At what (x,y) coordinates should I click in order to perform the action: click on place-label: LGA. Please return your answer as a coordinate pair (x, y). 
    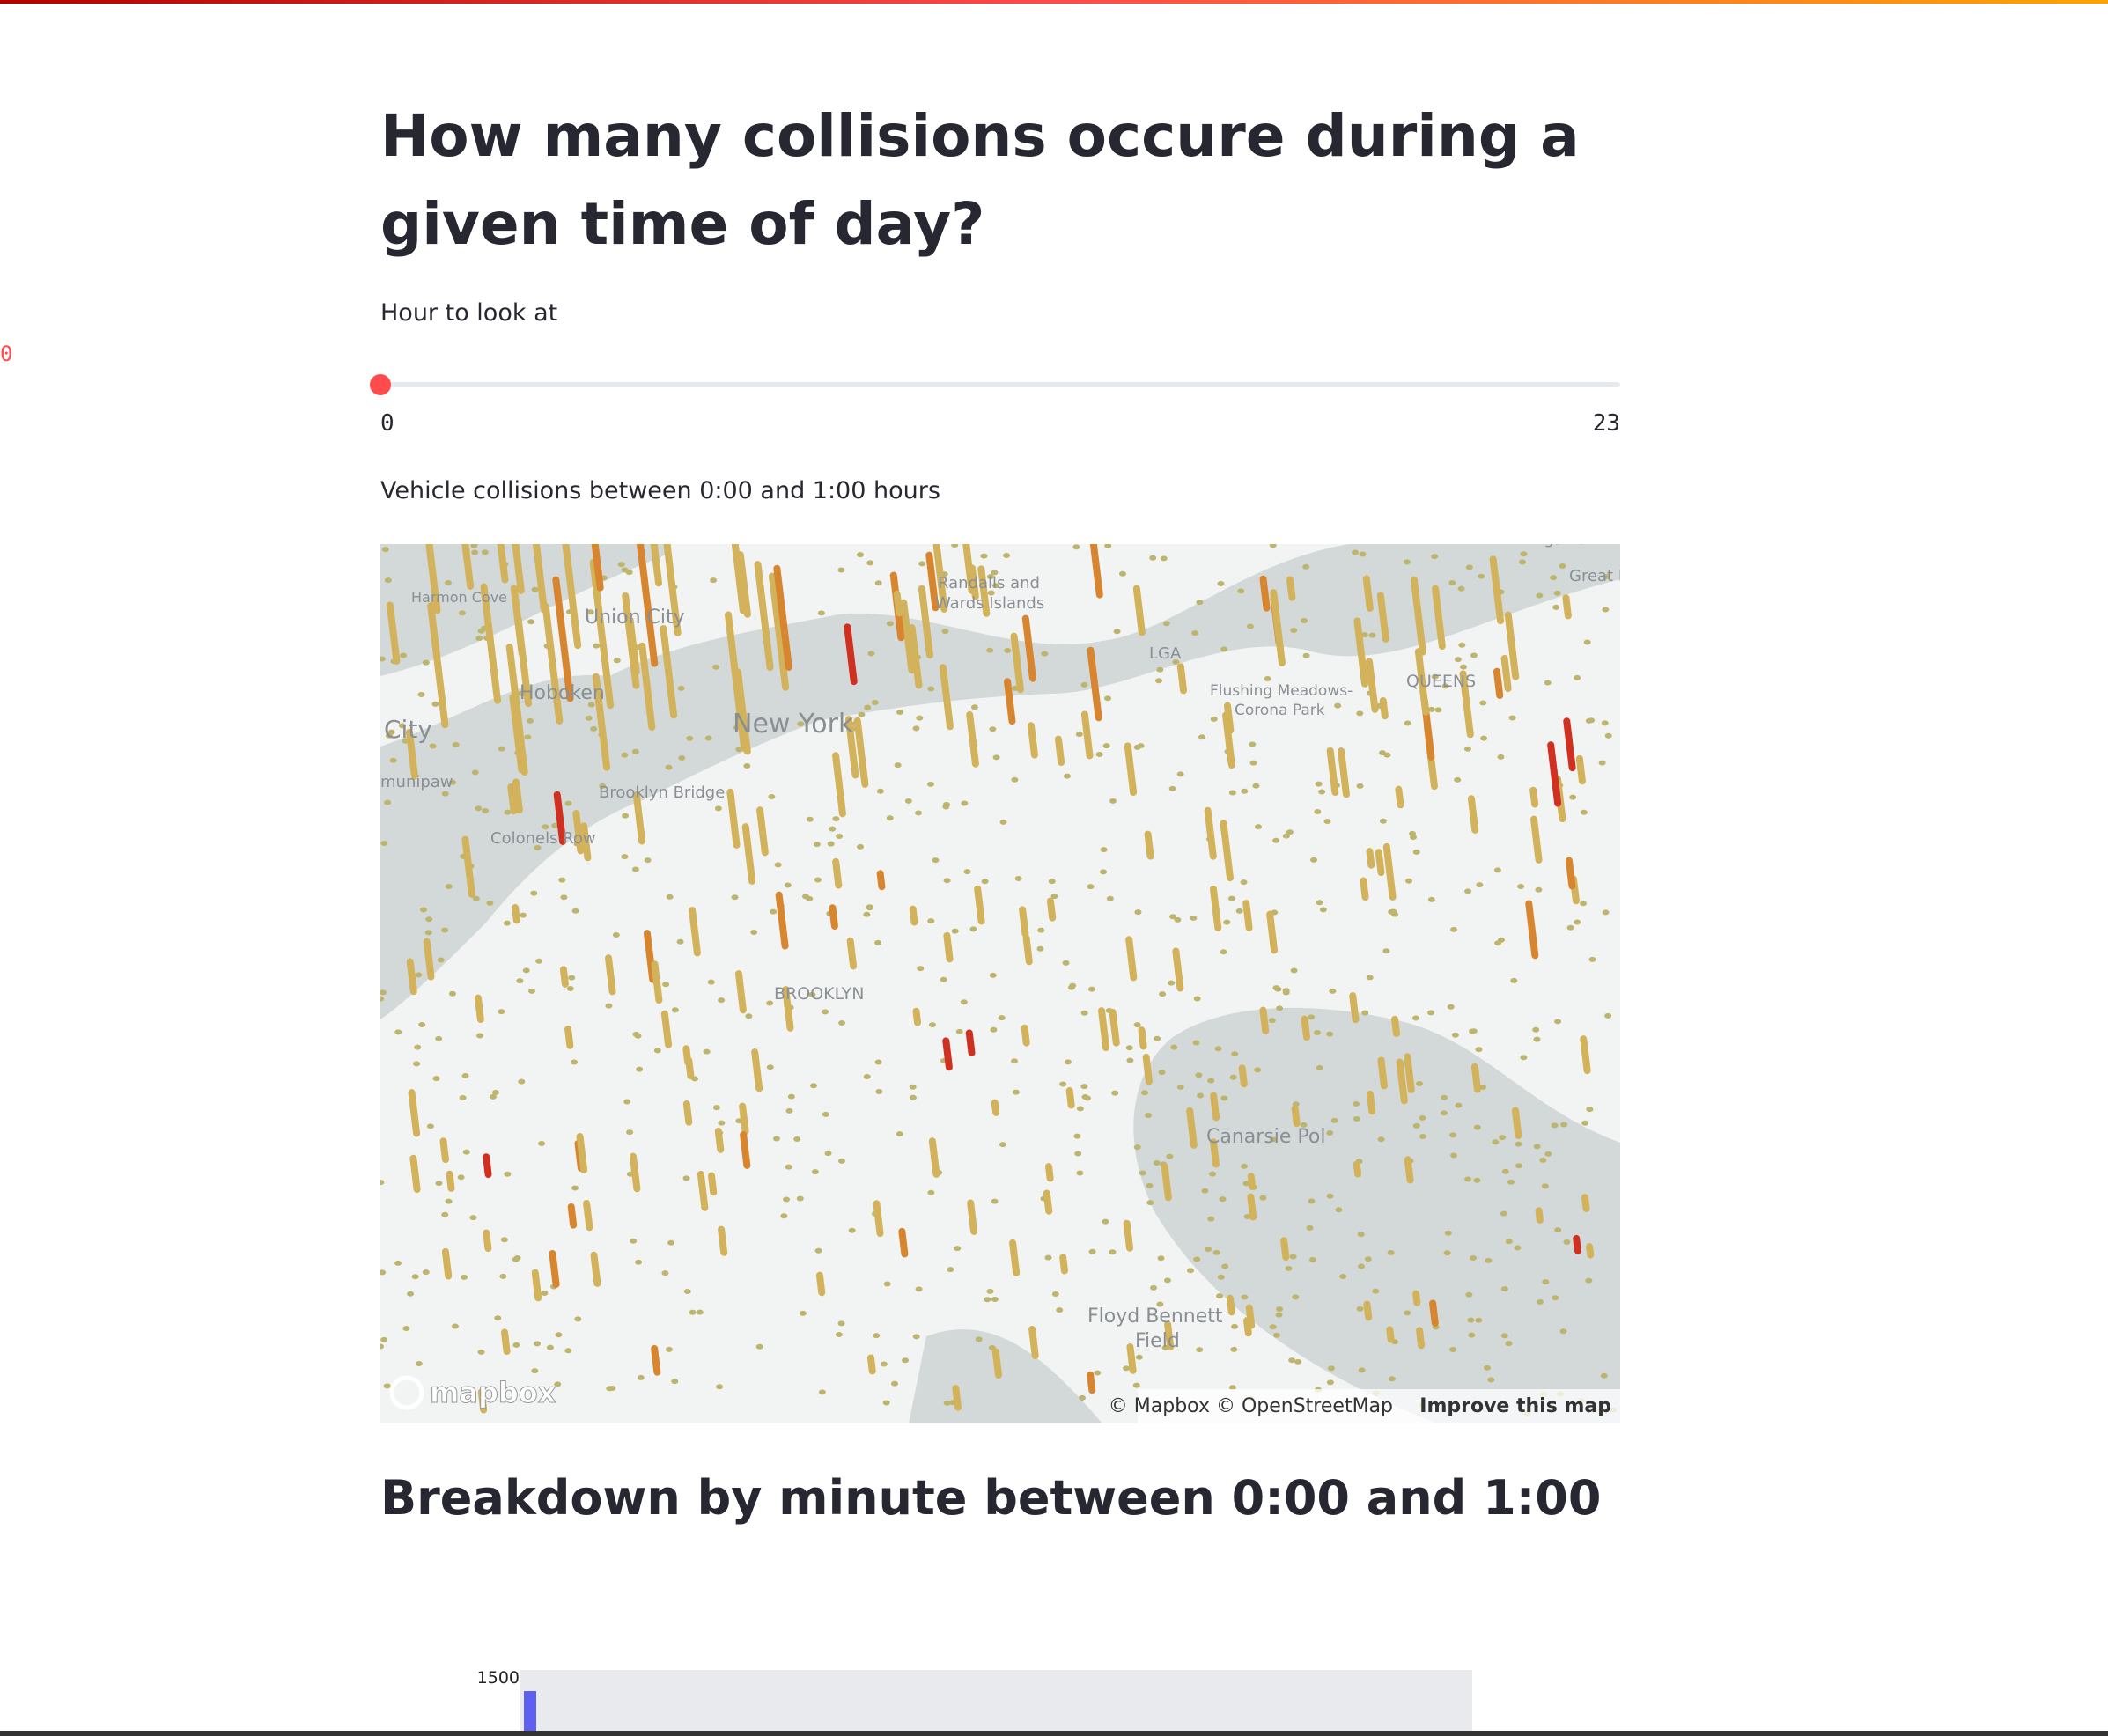
    Looking at the image, I should click on (1165, 653).